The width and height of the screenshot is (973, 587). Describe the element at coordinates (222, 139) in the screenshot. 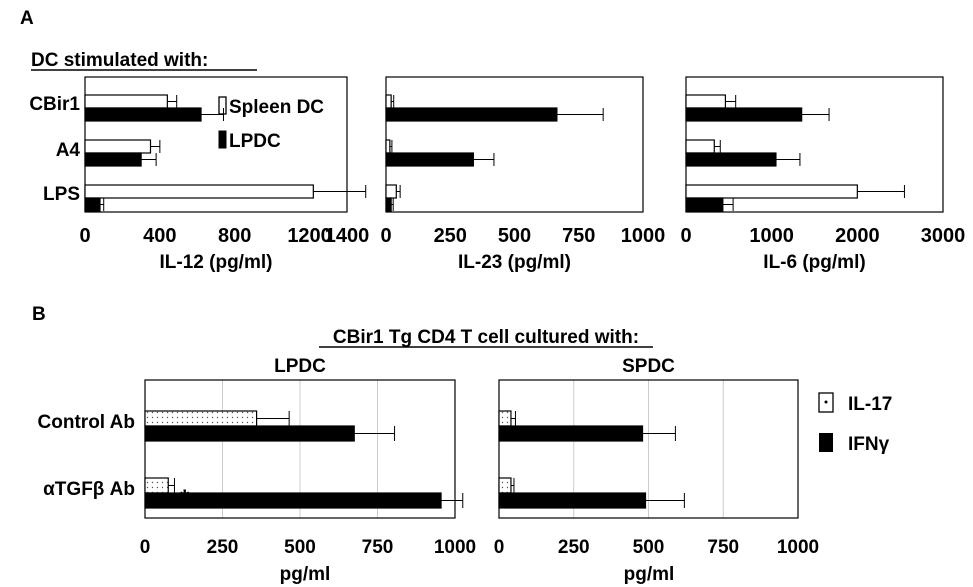

I see `legend-swatch-lpdc` at that location.